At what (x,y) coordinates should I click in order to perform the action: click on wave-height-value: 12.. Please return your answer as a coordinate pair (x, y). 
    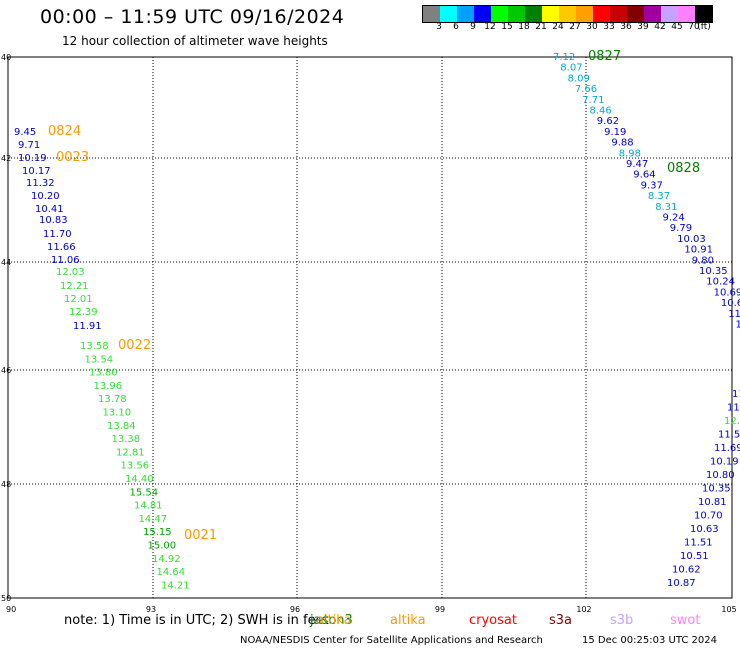
    Looking at the image, I should click on (732, 421).